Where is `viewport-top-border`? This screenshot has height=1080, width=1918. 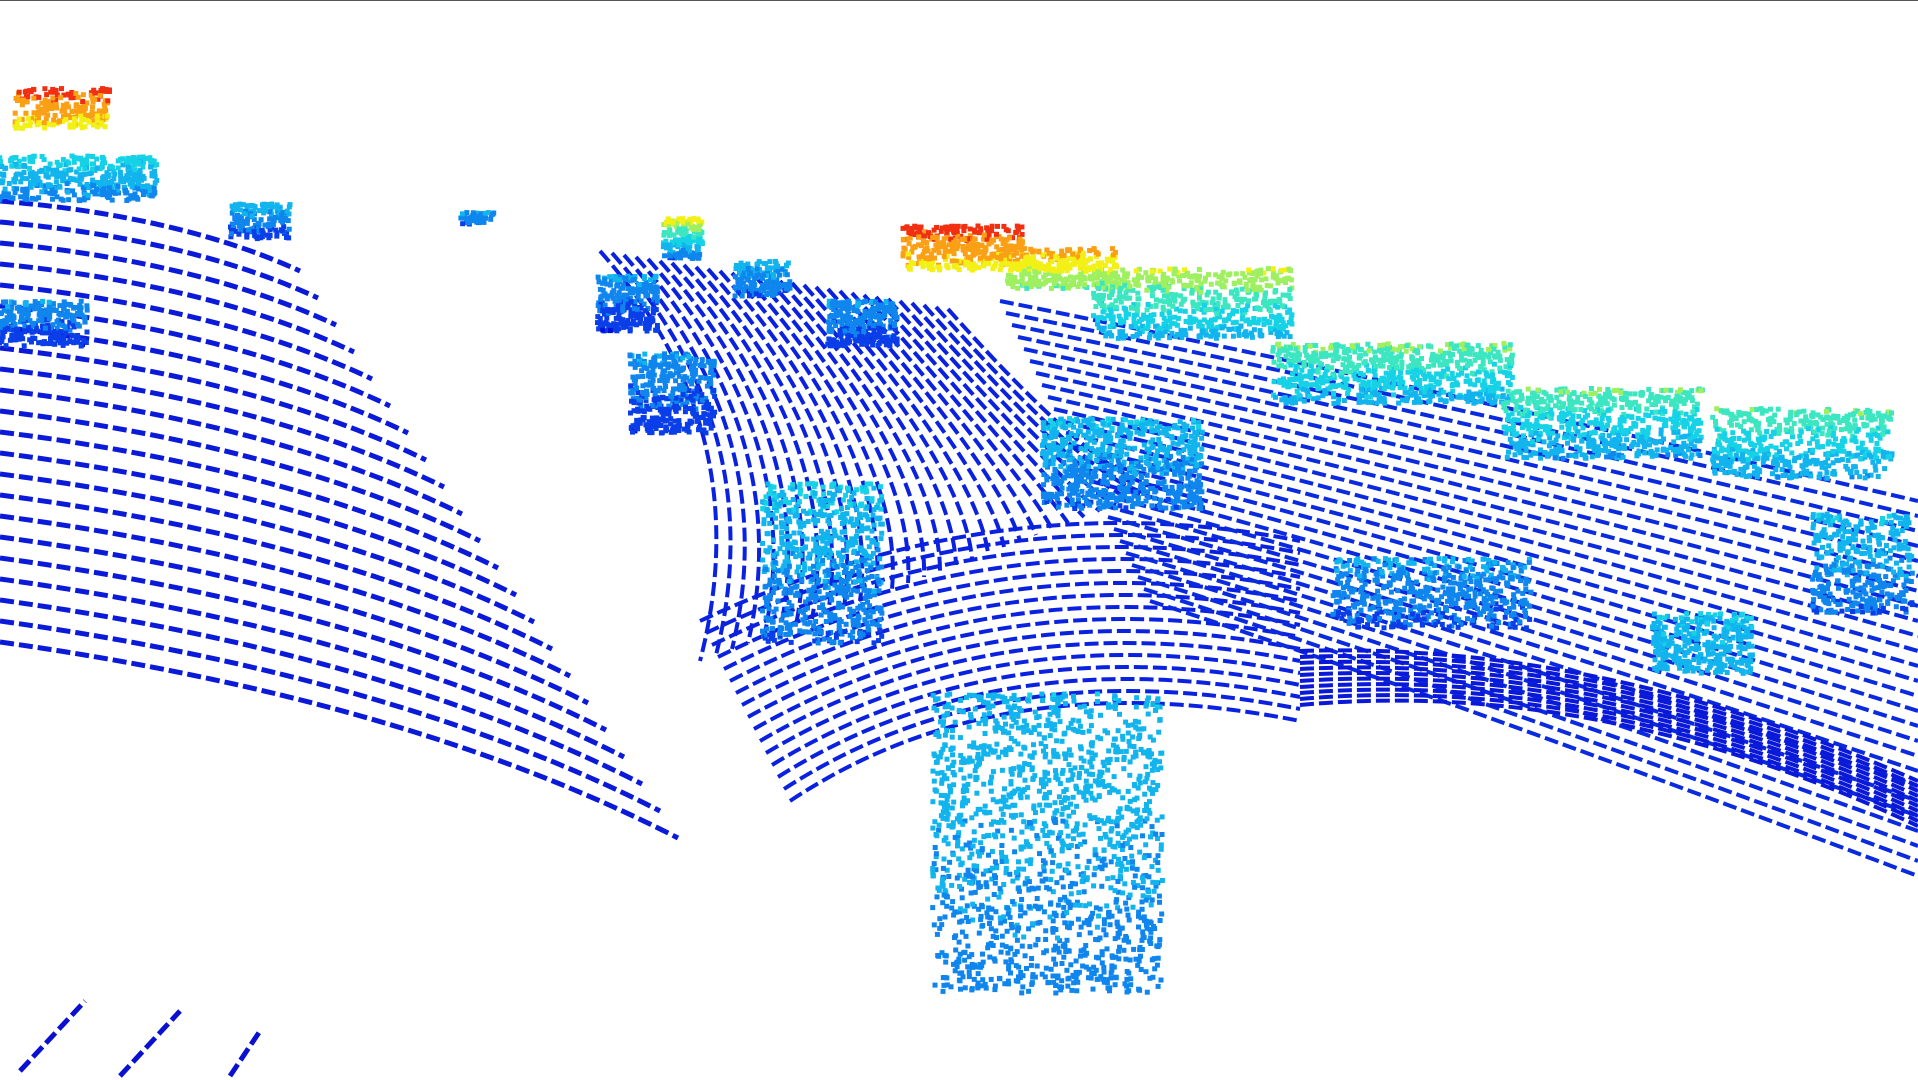
viewport-top-border is located at coordinates (959, 0).